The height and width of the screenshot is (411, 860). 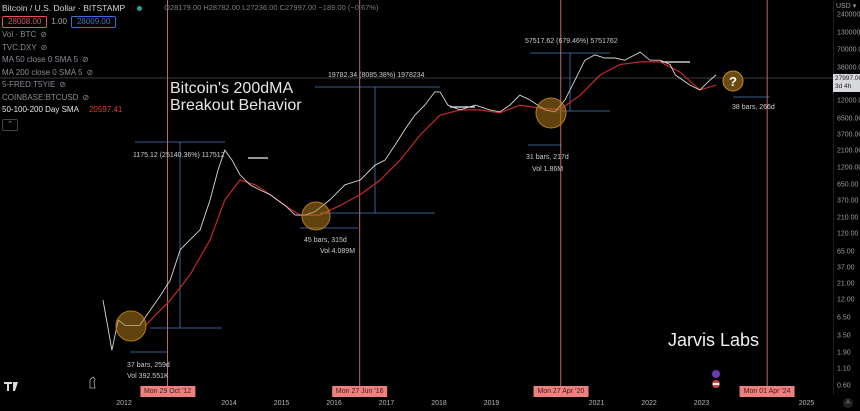 What do you see at coordinates (40, 109) in the screenshot?
I see `sma-label: 50-100-200 Day SMA` at bounding box center [40, 109].